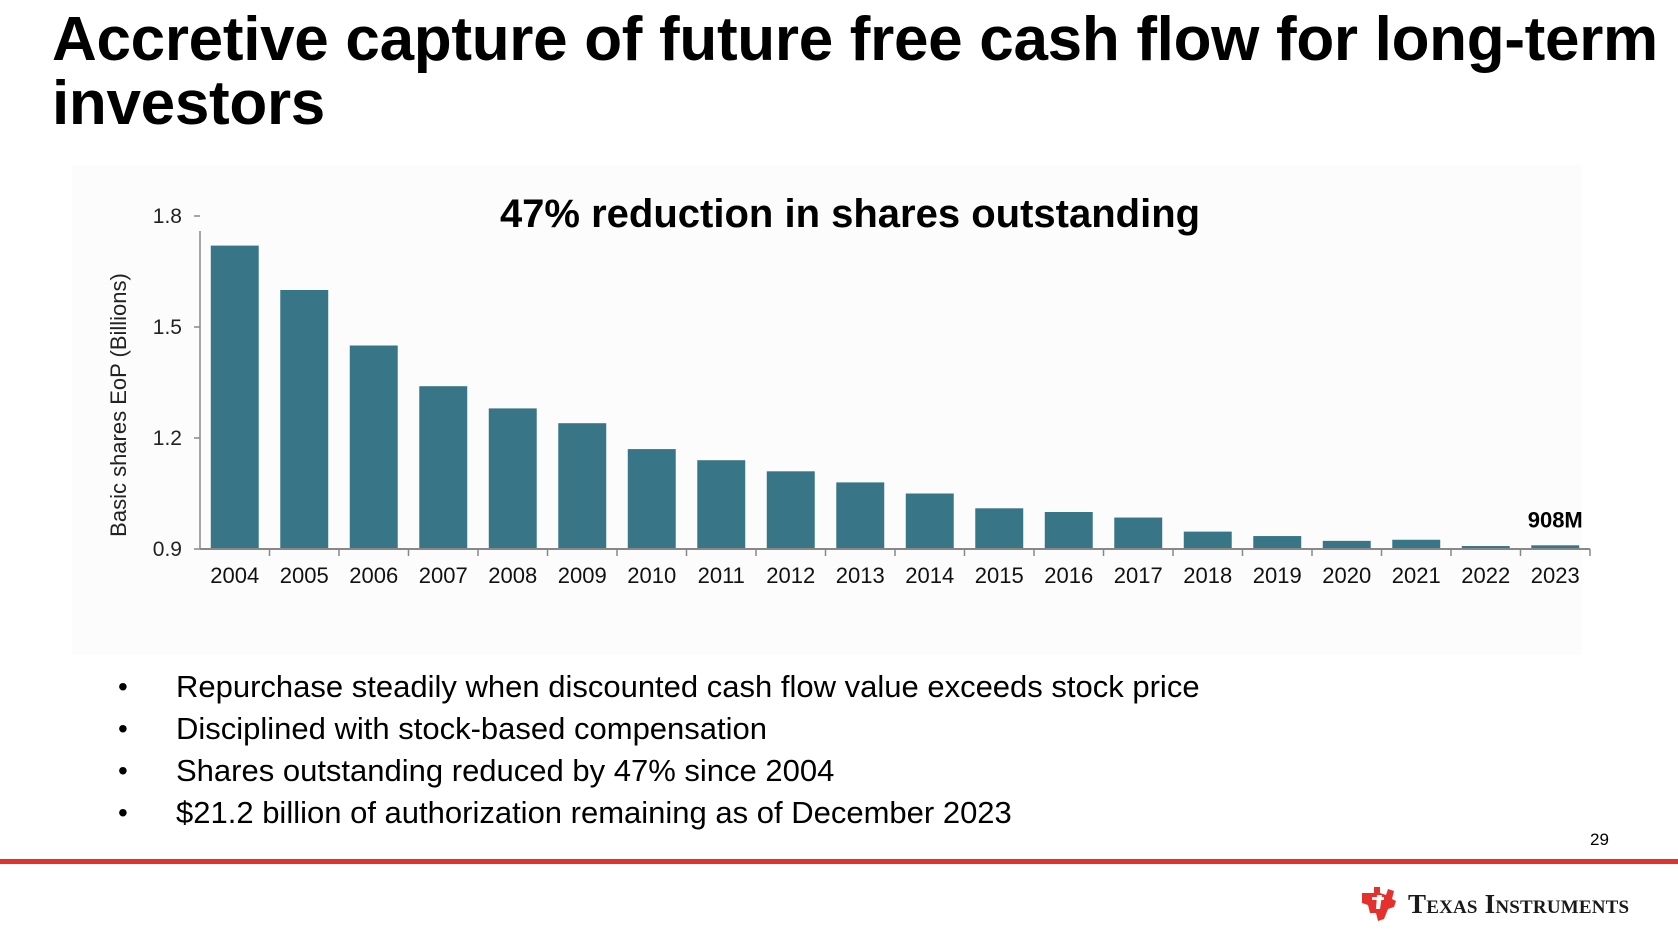 Image resolution: width=1678 pixels, height=938 pixels. What do you see at coordinates (790, 575) in the screenshot?
I see `x-tick-label: 2012` at bounding box center [790, 575].